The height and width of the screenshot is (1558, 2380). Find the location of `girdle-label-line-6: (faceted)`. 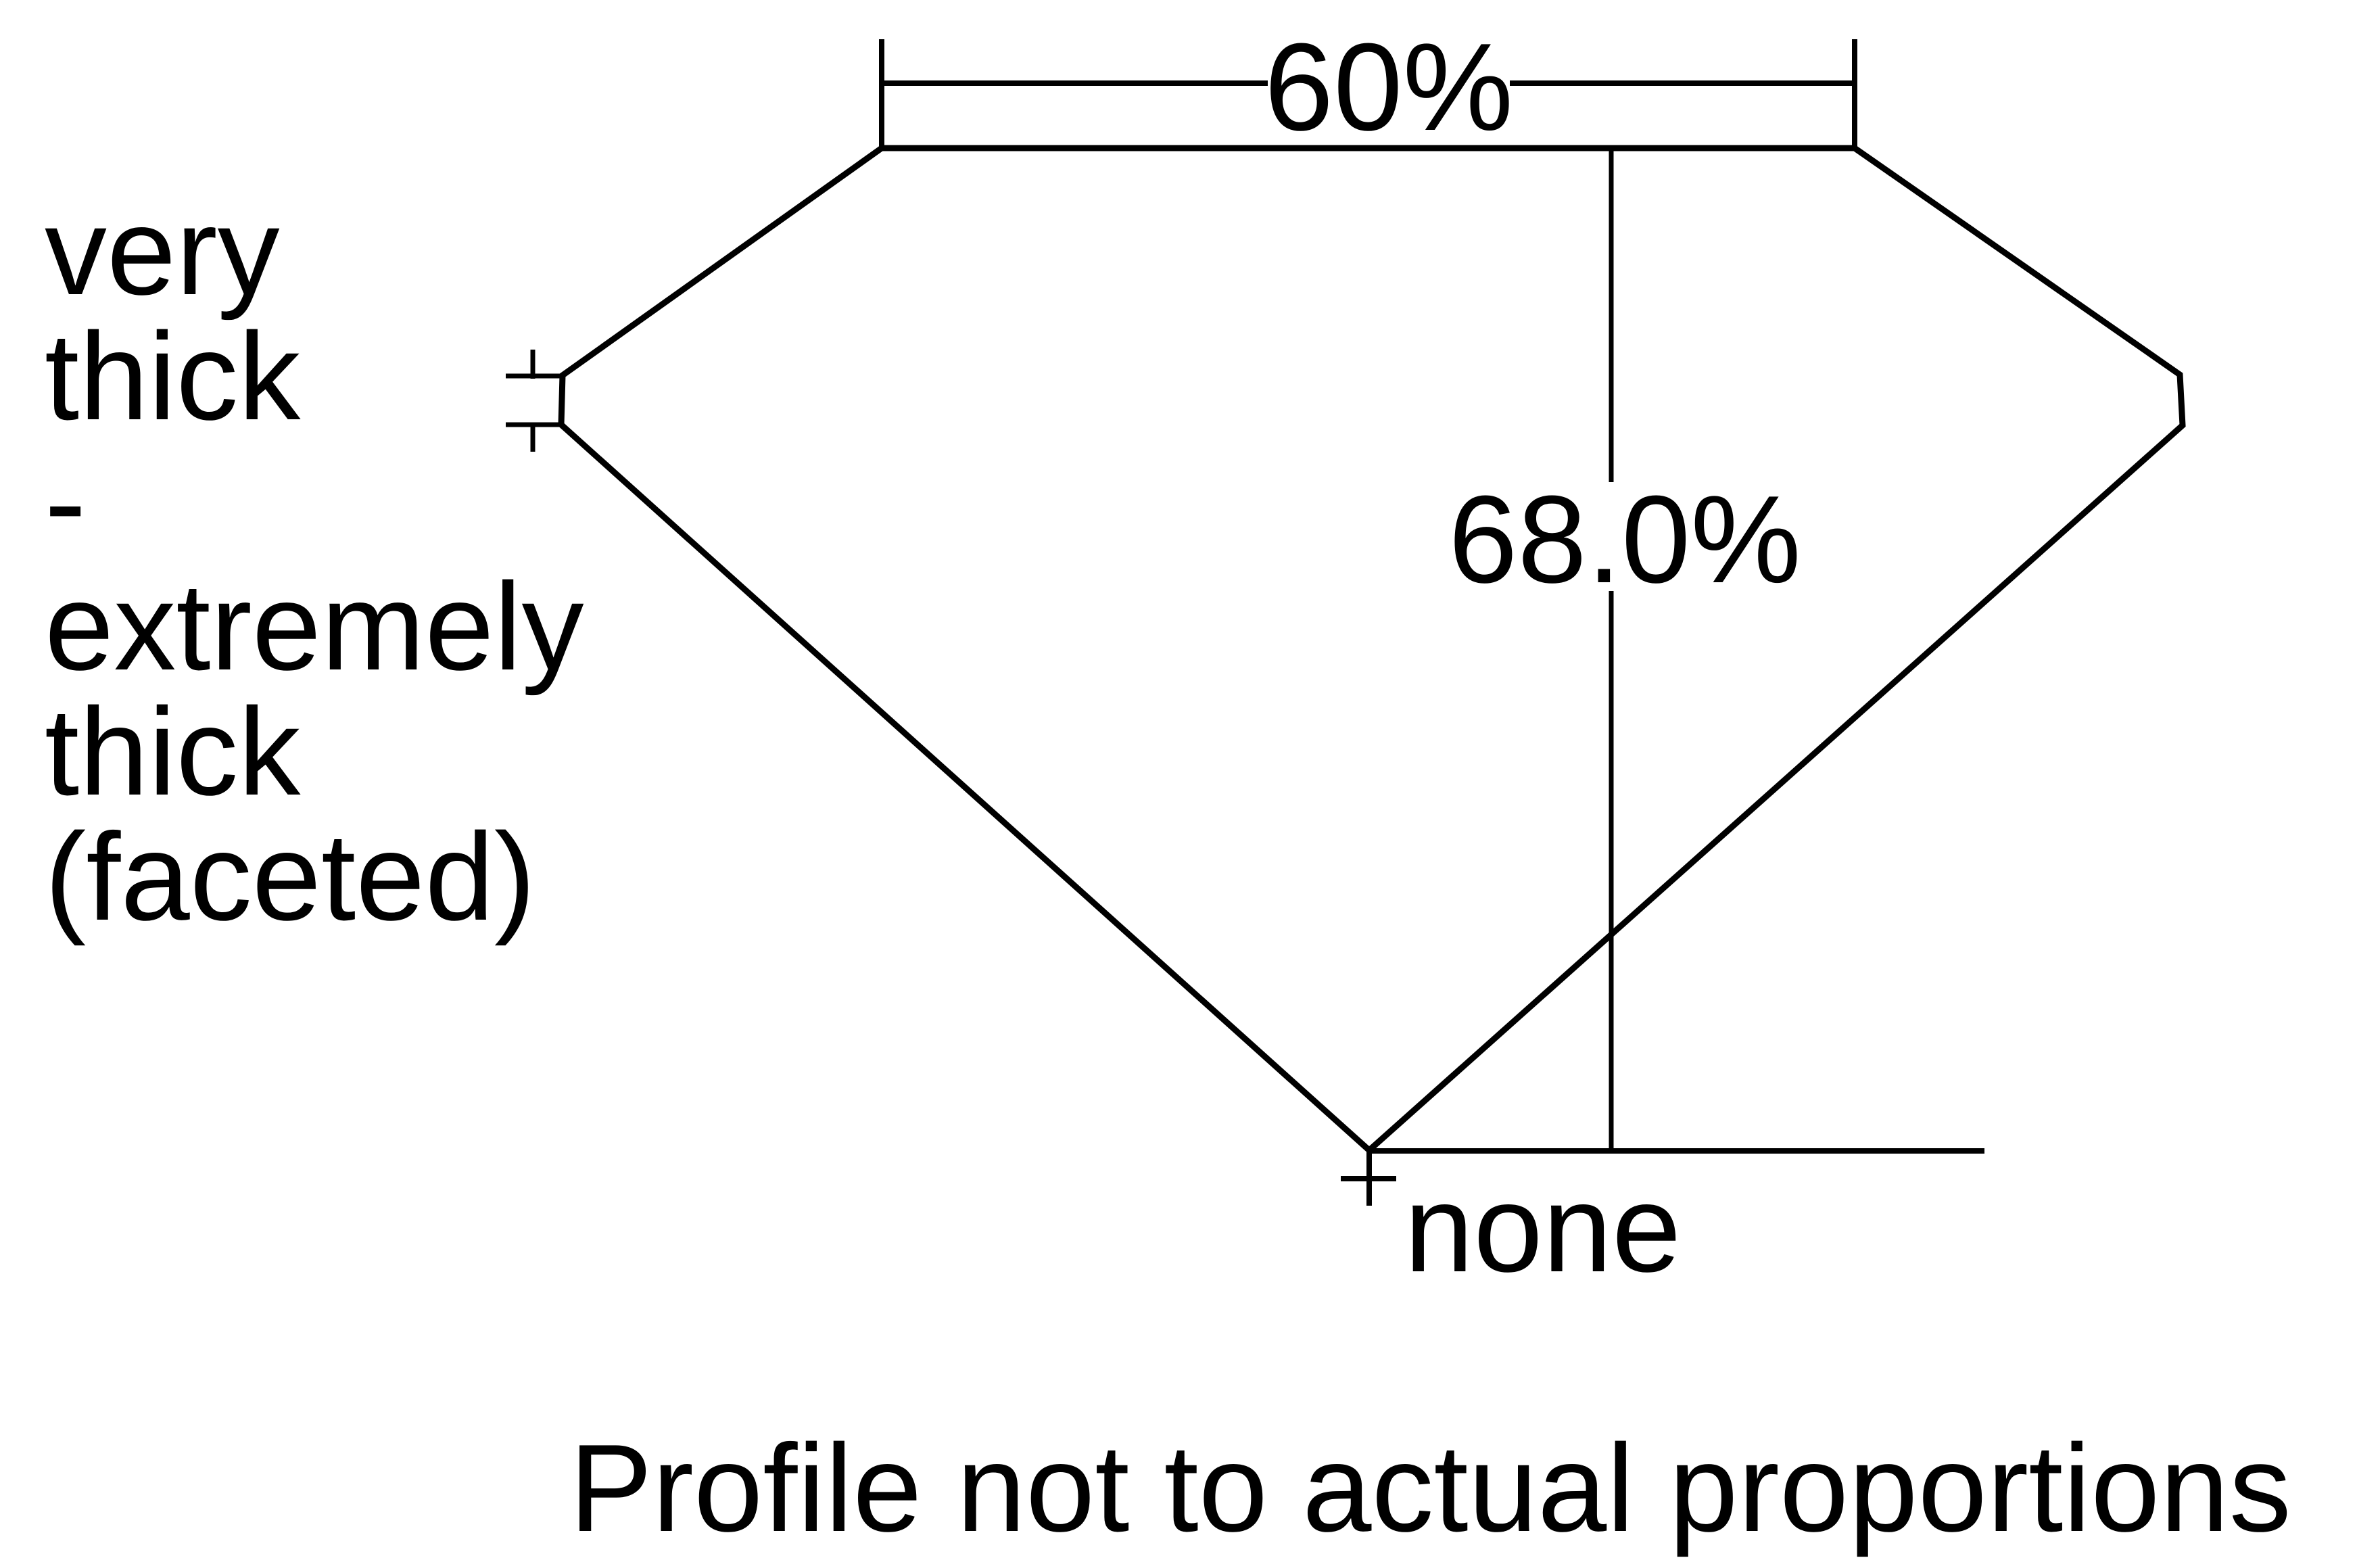

girdle-label-line-6: (faceted) is located at coordinates (291, 876).